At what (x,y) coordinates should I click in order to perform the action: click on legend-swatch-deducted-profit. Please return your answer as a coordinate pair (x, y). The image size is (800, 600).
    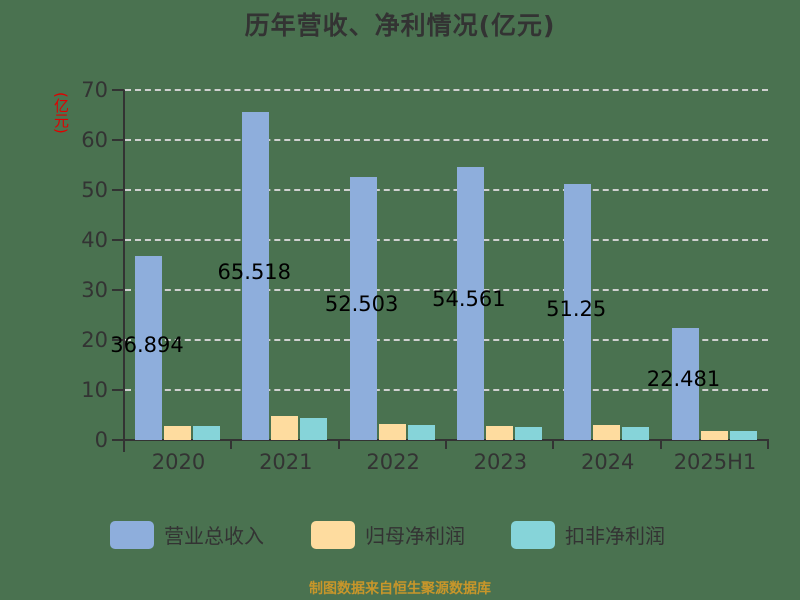
    Looking at the image, I should click on (533, 534).